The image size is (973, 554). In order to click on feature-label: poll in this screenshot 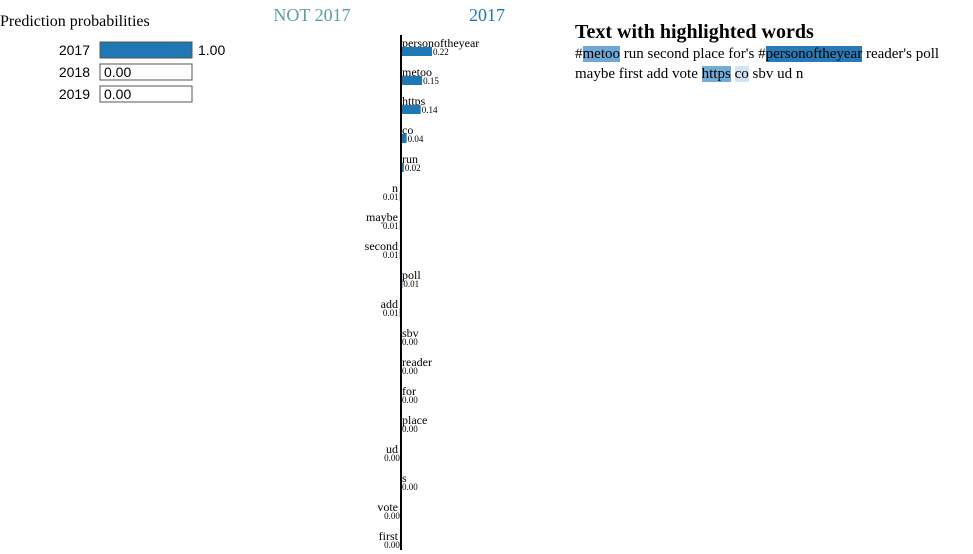, I will do `click(411, 275)`.